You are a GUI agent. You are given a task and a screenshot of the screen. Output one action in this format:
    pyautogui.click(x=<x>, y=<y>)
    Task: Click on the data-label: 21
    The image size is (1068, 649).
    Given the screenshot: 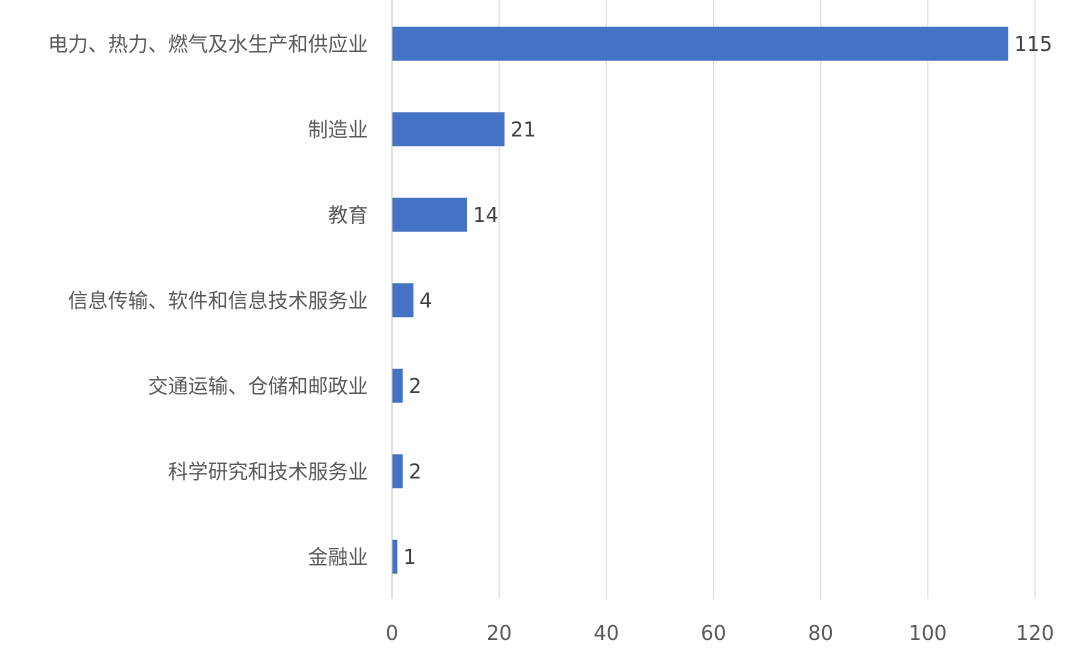 What is the action you would take?
    pyautogui.click(x=523, y=129)
    